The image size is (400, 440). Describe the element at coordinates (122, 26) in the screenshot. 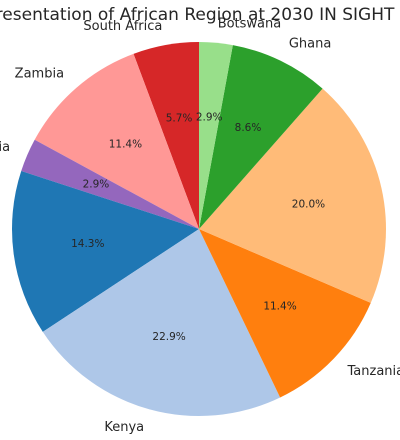

I see `category-label-south-africa: South Africa` at that location.